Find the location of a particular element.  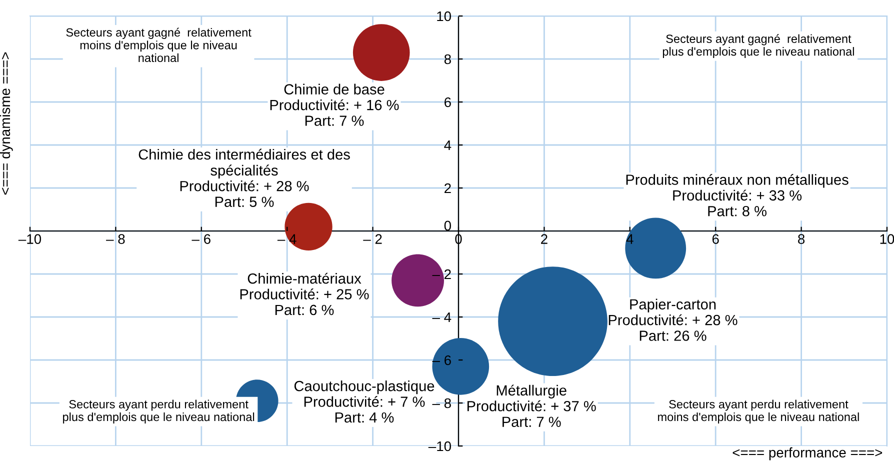

y-tick-label: – 2 is located at coordinates (441, 274).